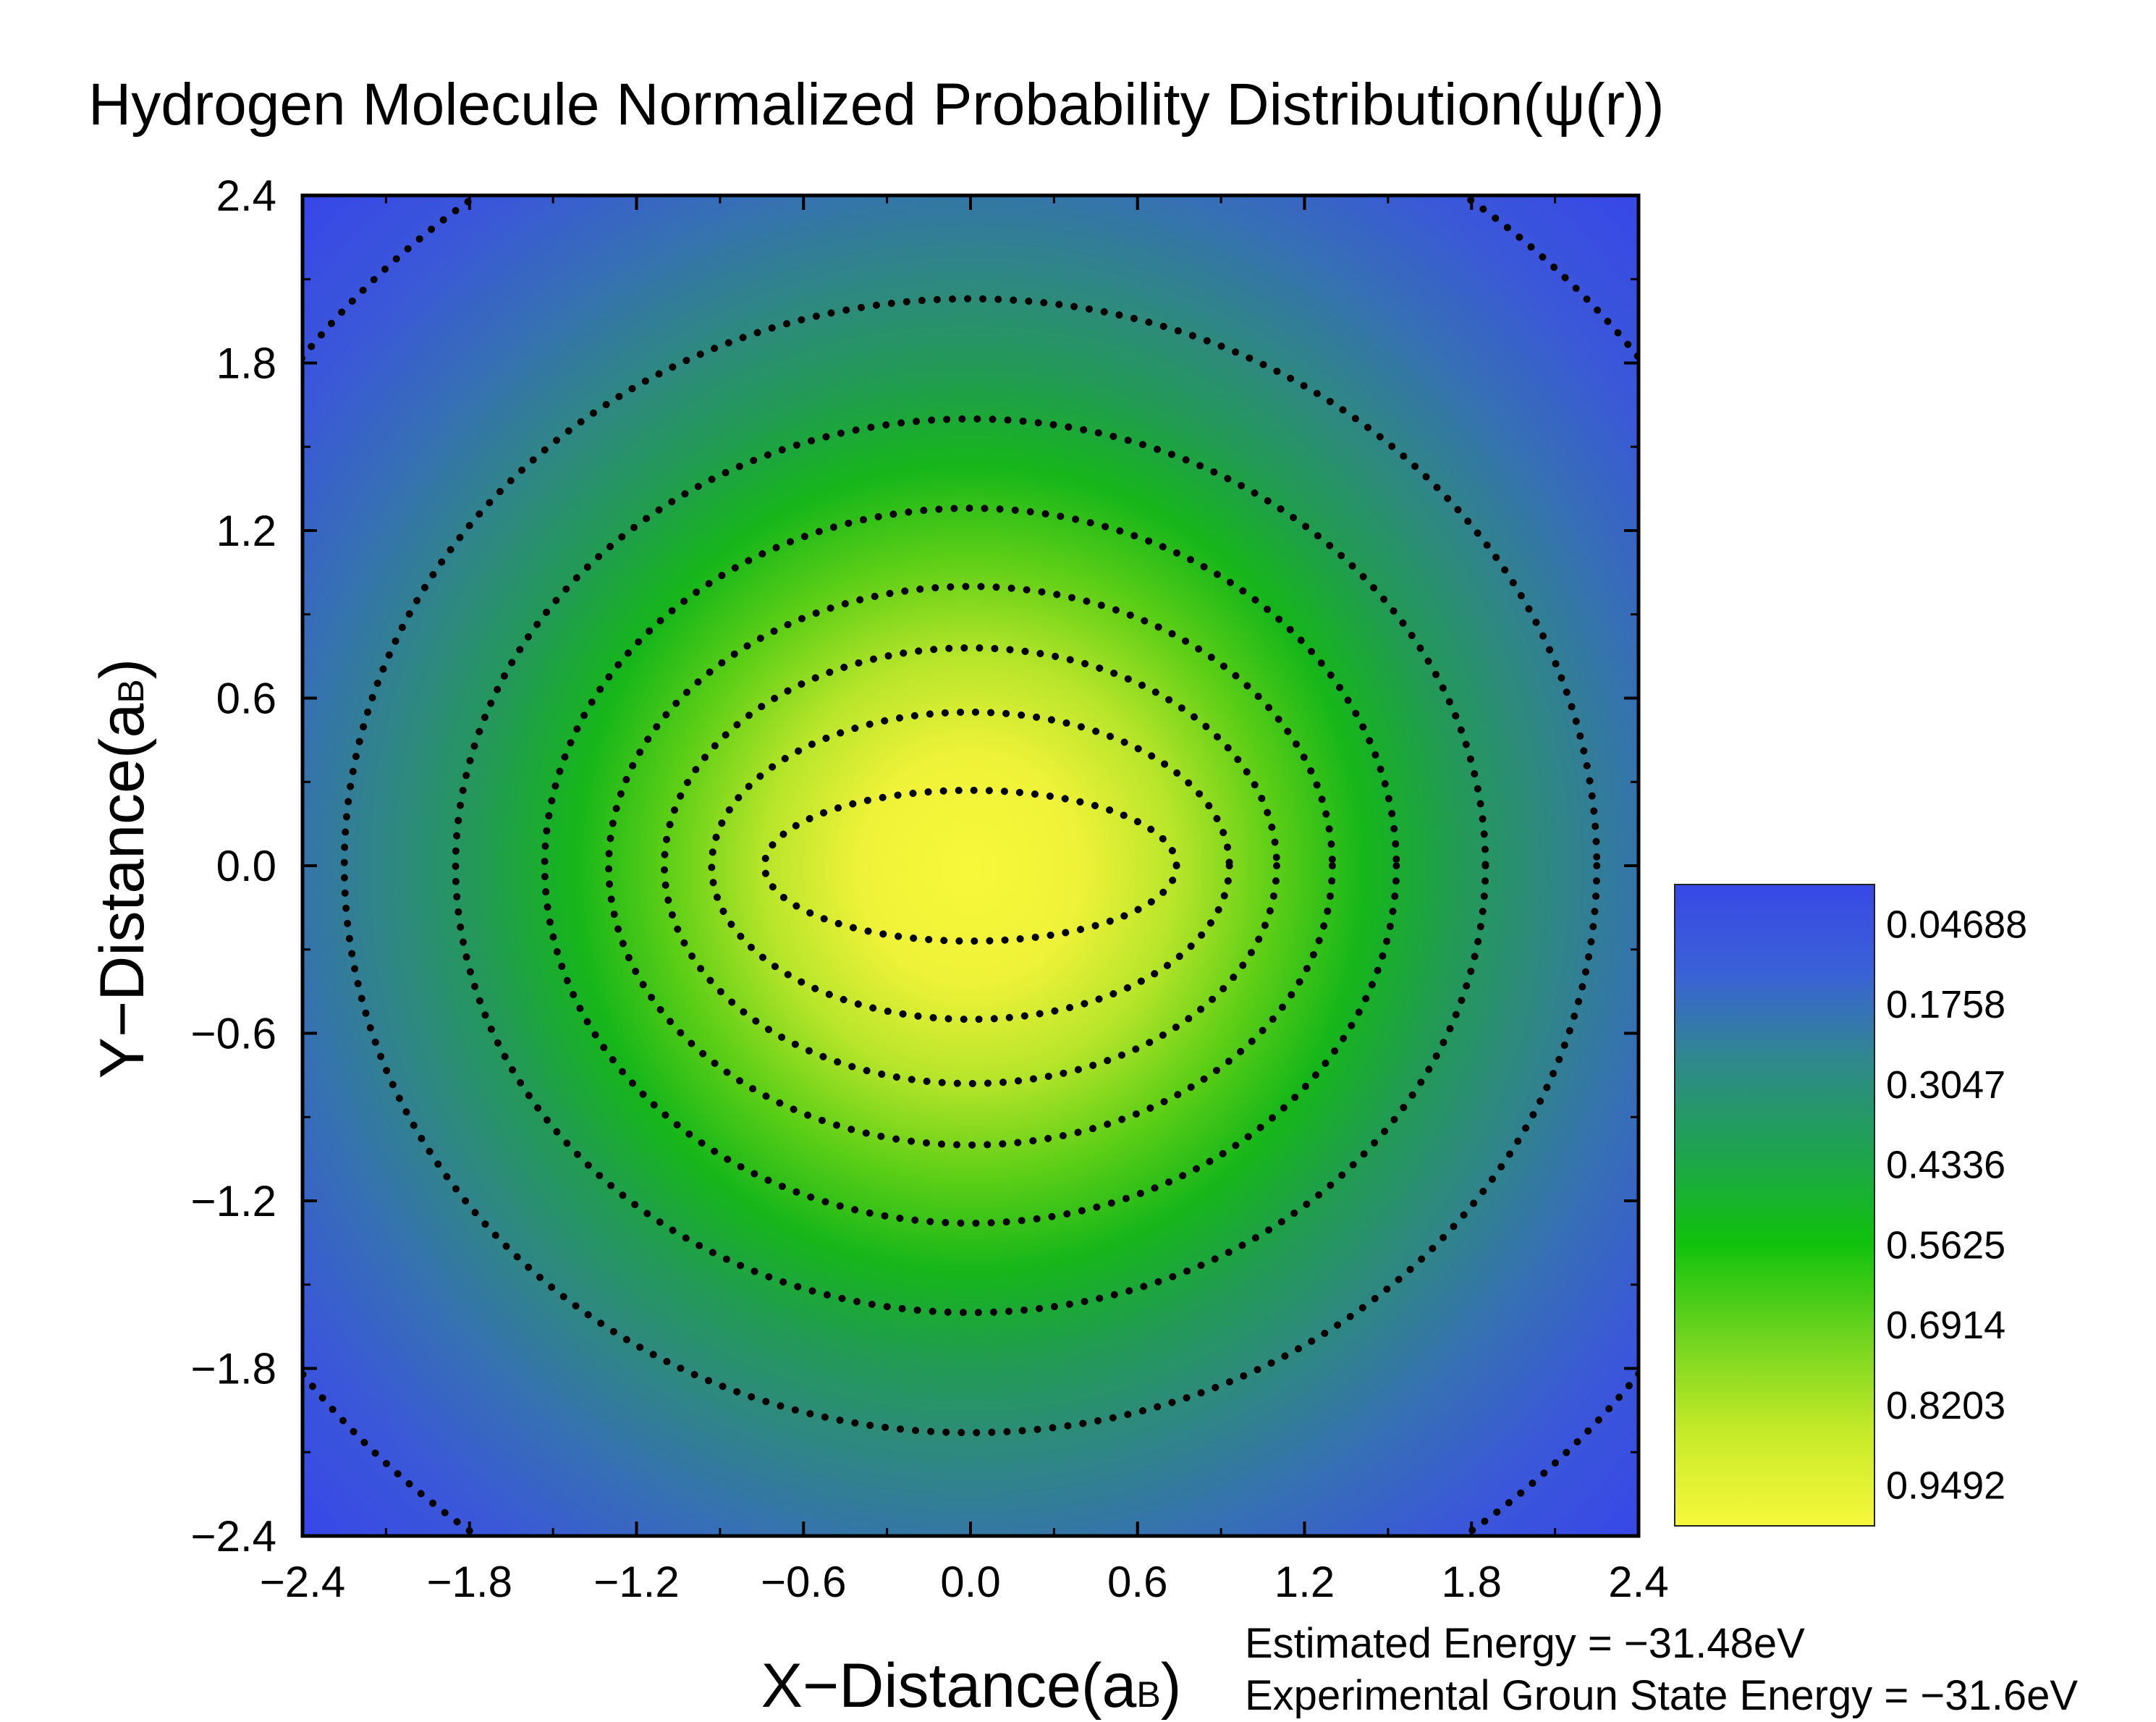 Image resolution: width=2156 pixels, height=1722 pixels. Describe the element at coordinates (234, 1034) in the screenshot. I see `y-tick-label: −0.6` at that location.